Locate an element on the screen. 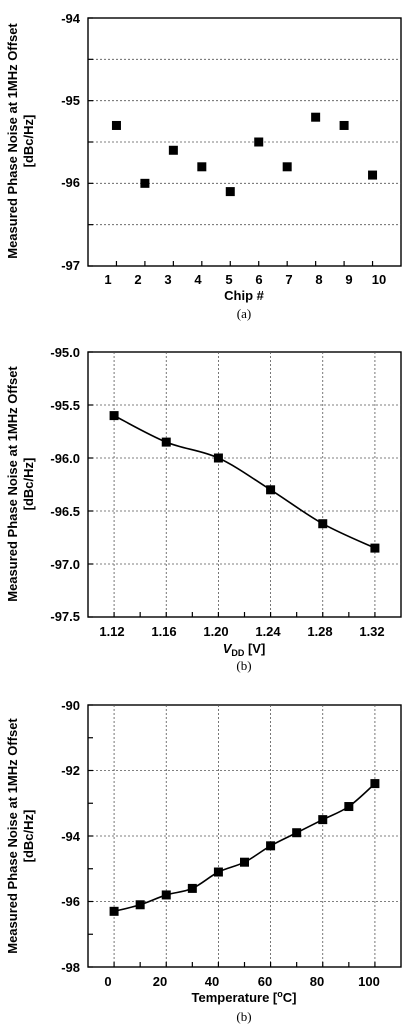  chart-c-series-line is located at coordinates (244, 847).